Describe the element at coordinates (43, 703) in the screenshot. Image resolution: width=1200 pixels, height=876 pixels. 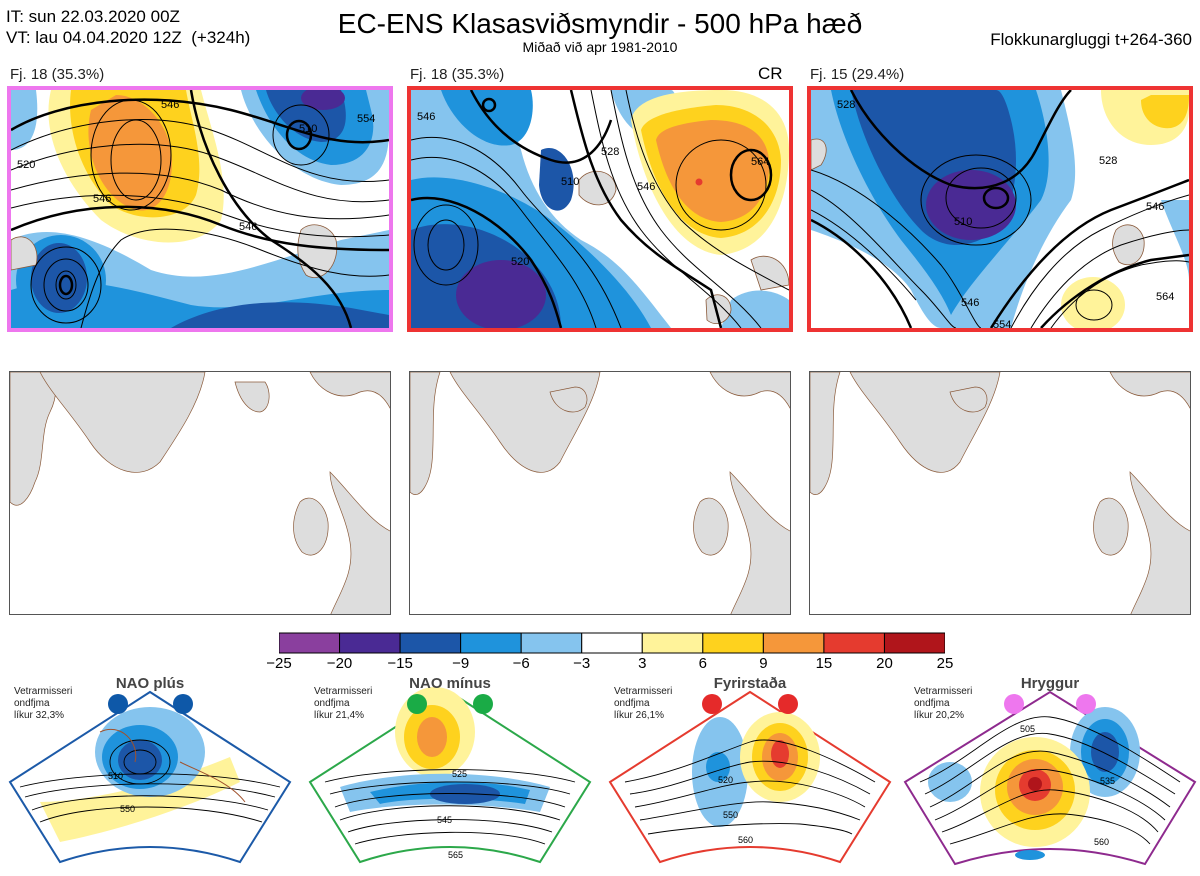
I see `regime-note: Vetrarmisseri ondfjma líkur 32,3%` at that location.